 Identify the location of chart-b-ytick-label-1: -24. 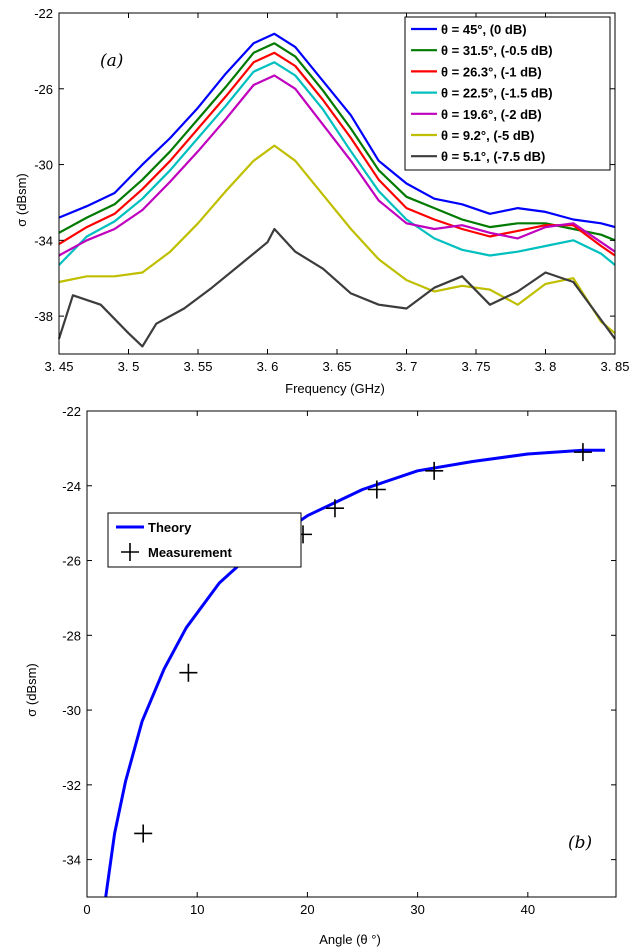
(71, 486).